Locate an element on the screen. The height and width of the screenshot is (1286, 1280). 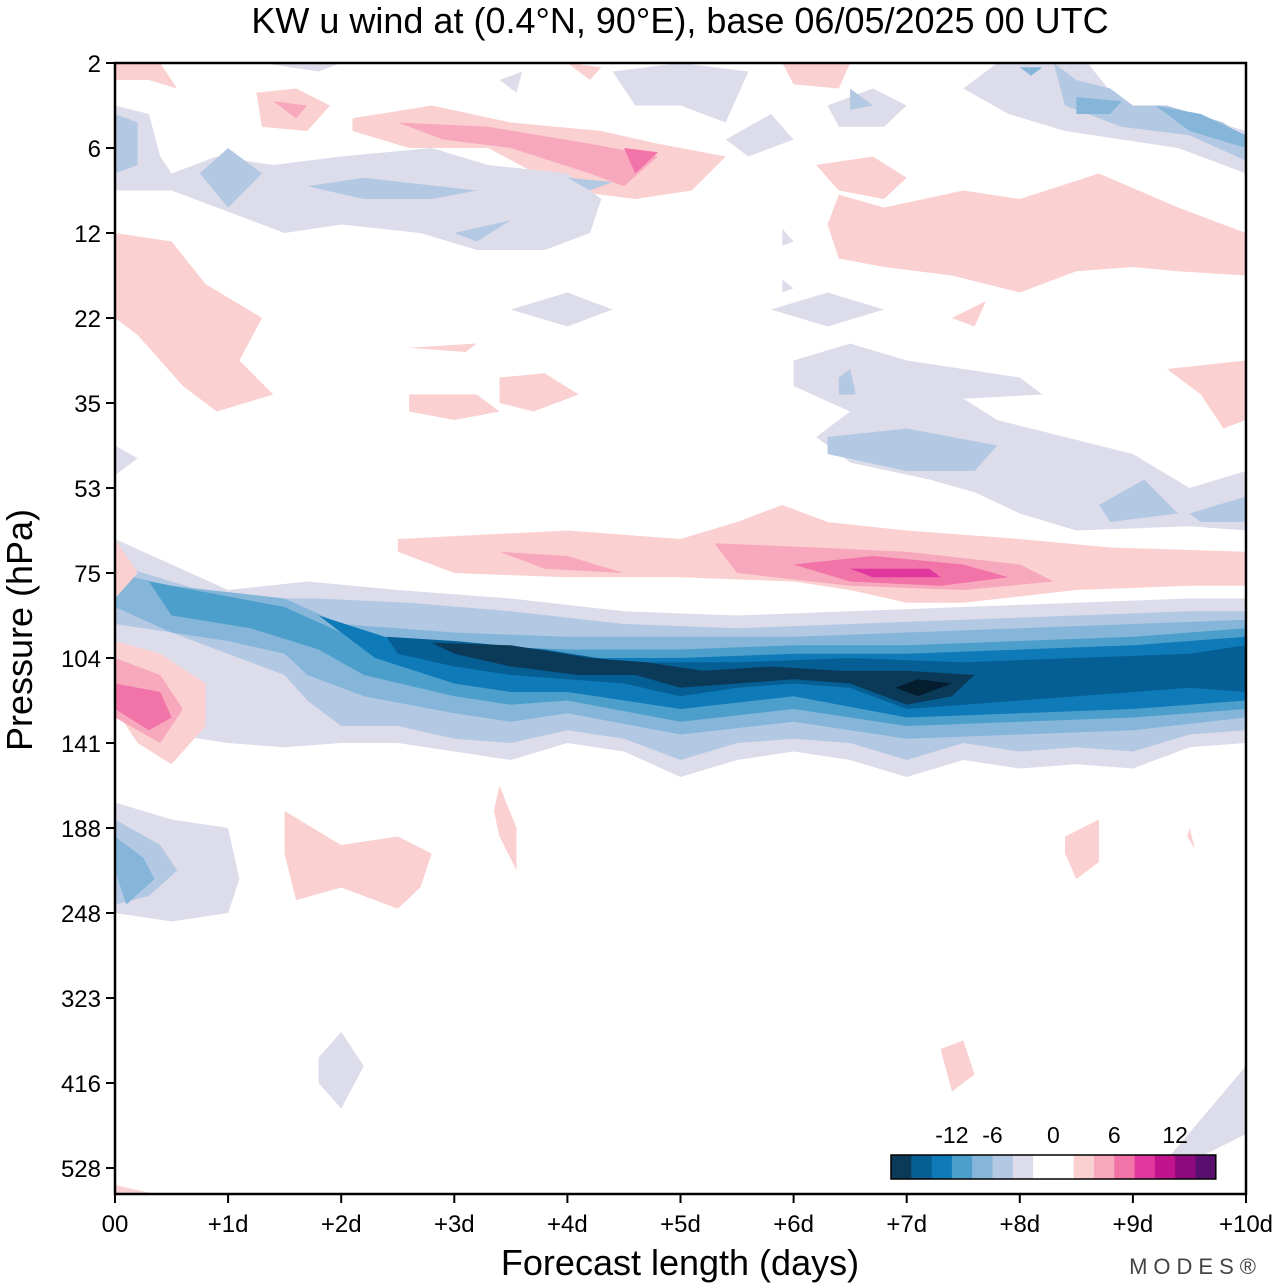
x-tick-label: 00 is located at coordinates (115, 1224).